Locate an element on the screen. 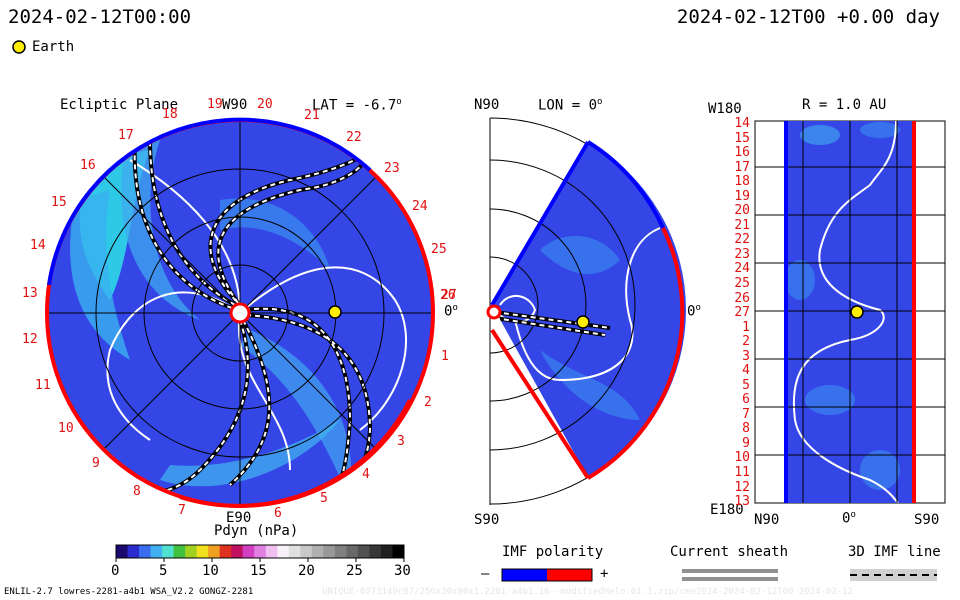  carrington-label: 24 is located at coordinates (420, 206).